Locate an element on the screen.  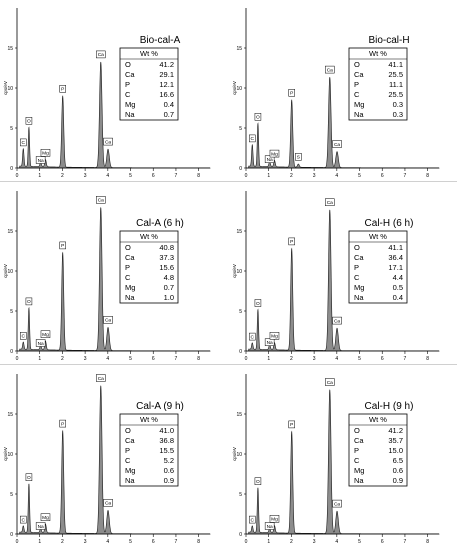
table-element: Na is located at coordinates (130, 480).